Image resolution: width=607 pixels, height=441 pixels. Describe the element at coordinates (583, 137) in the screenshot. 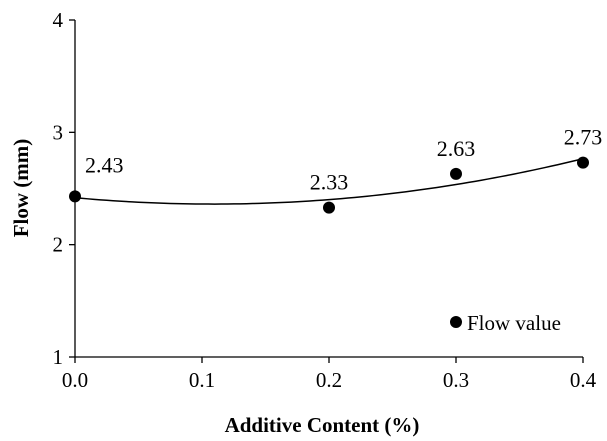

I see `data-label: 2.73` at that location.